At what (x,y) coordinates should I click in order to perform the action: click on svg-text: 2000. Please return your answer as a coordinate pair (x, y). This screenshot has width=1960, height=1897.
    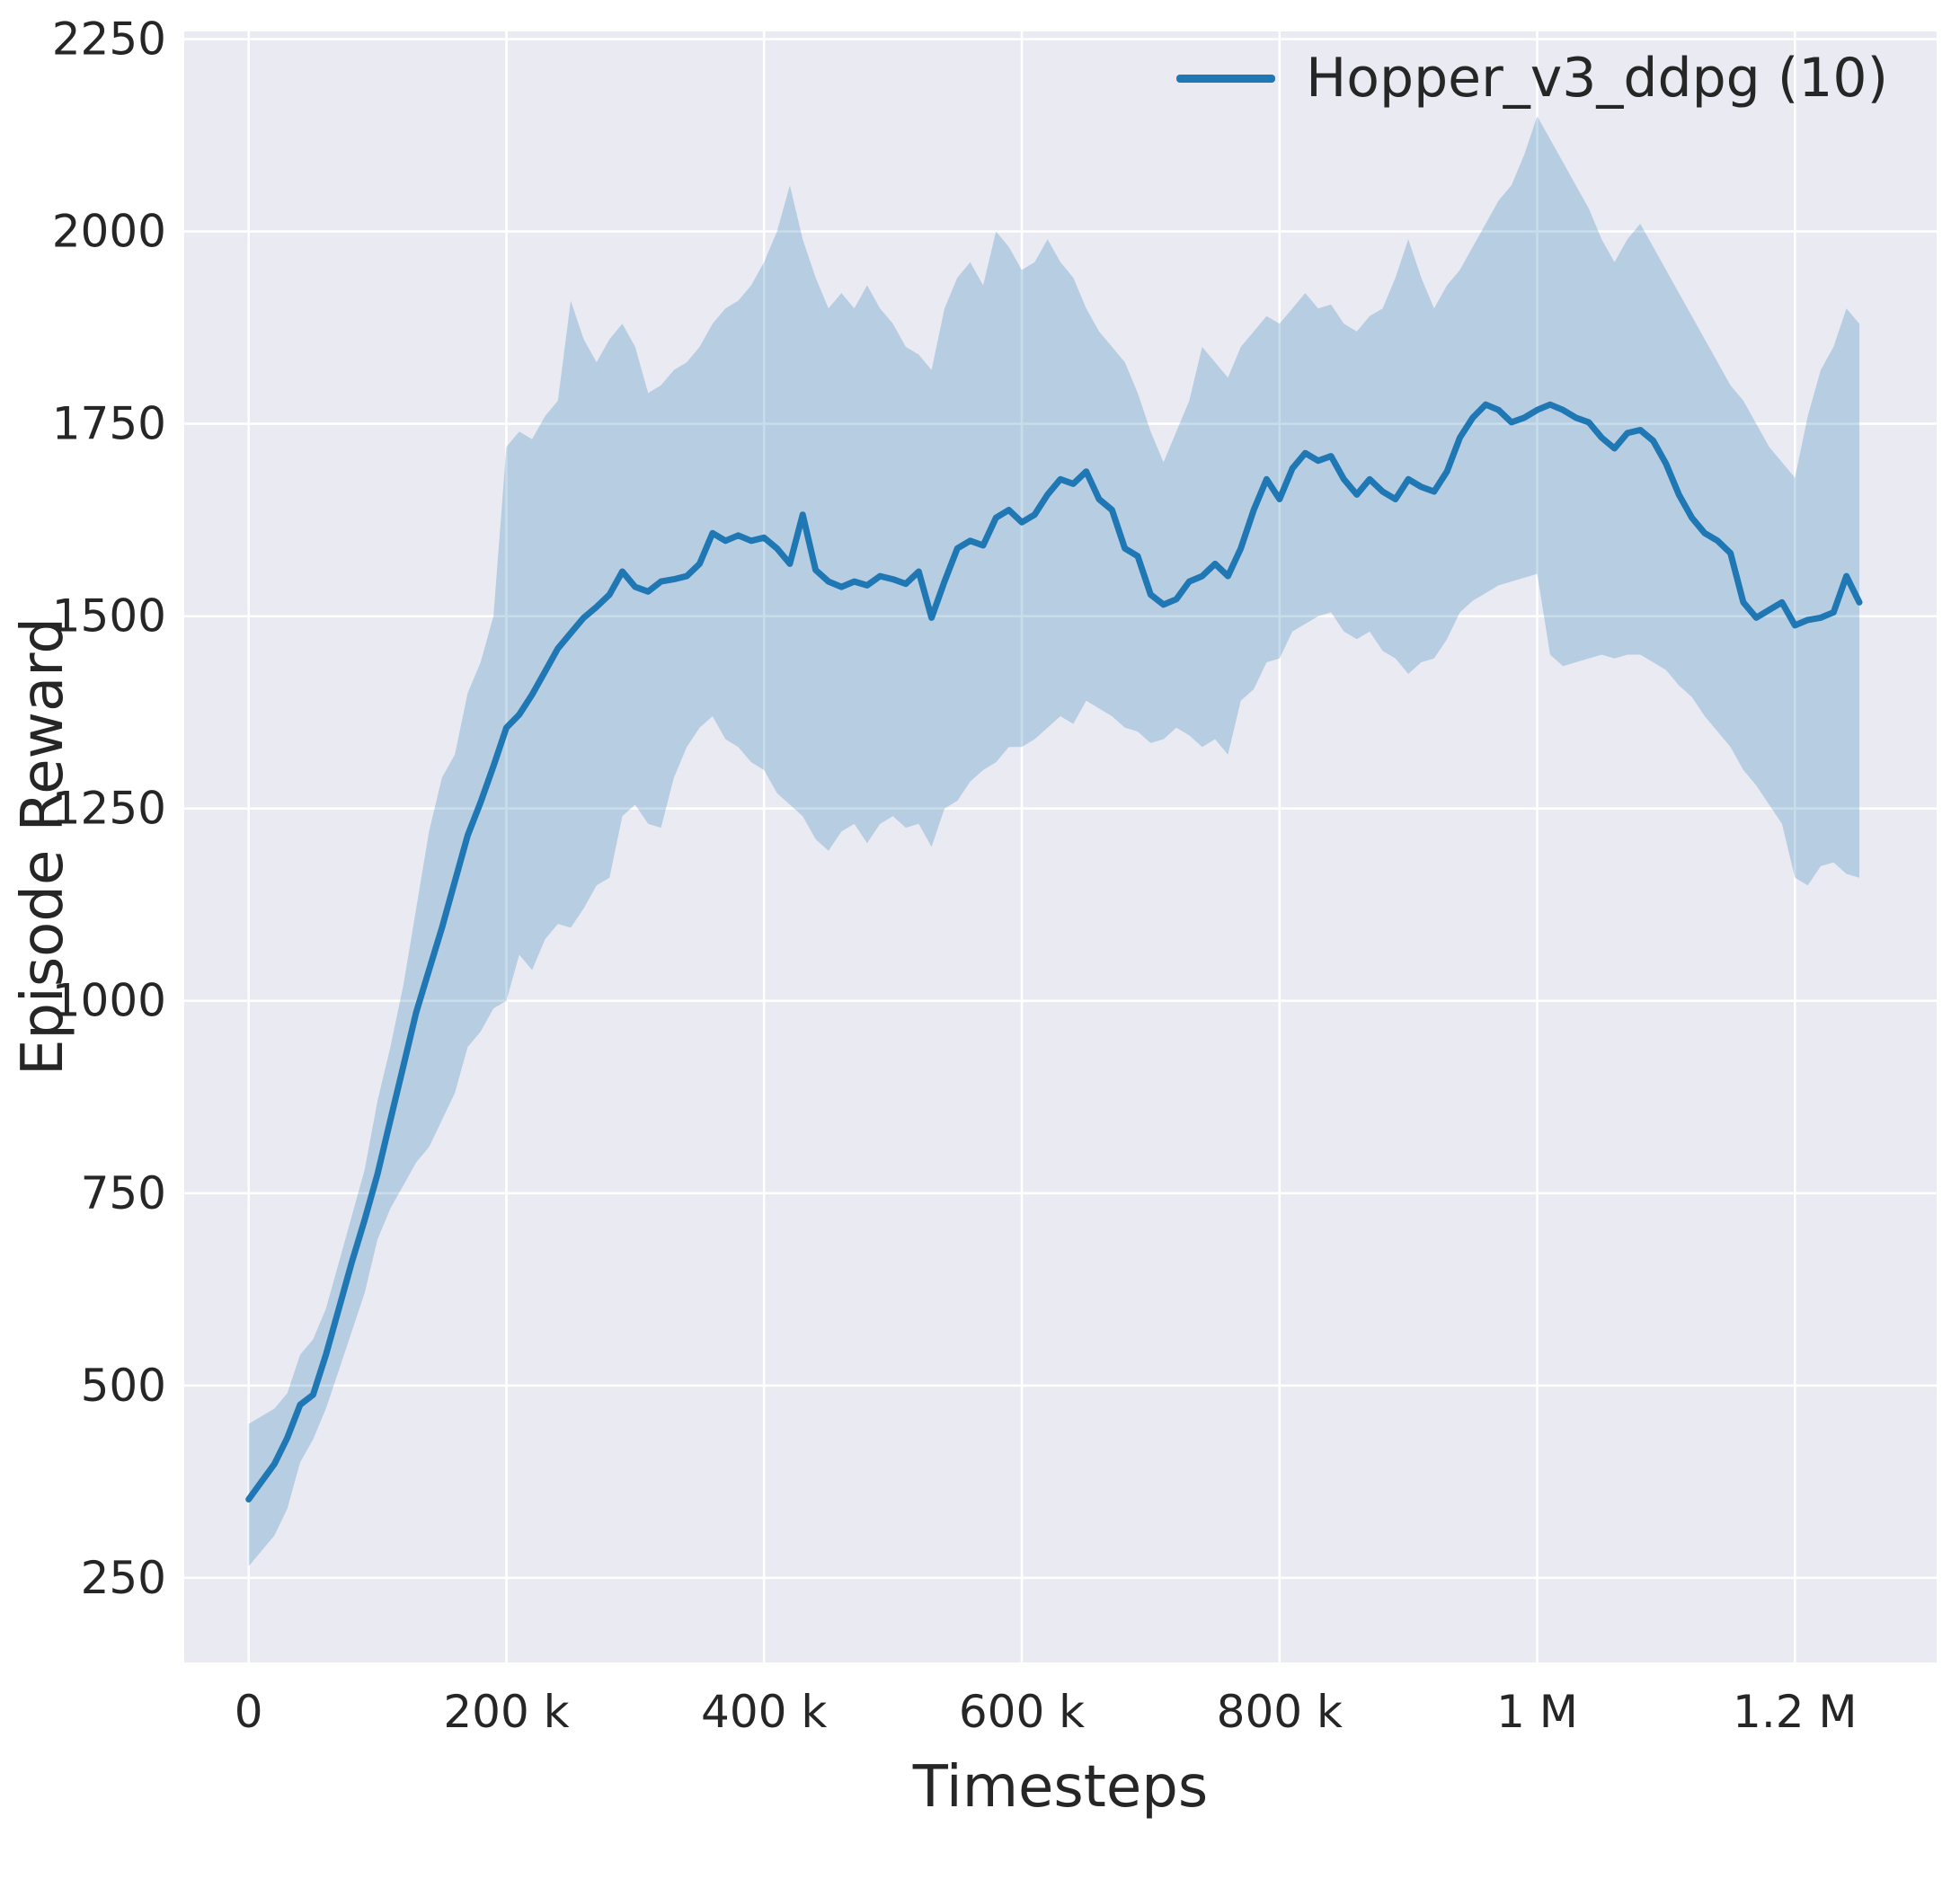
    Looking at the image, I should click on (109, 232).